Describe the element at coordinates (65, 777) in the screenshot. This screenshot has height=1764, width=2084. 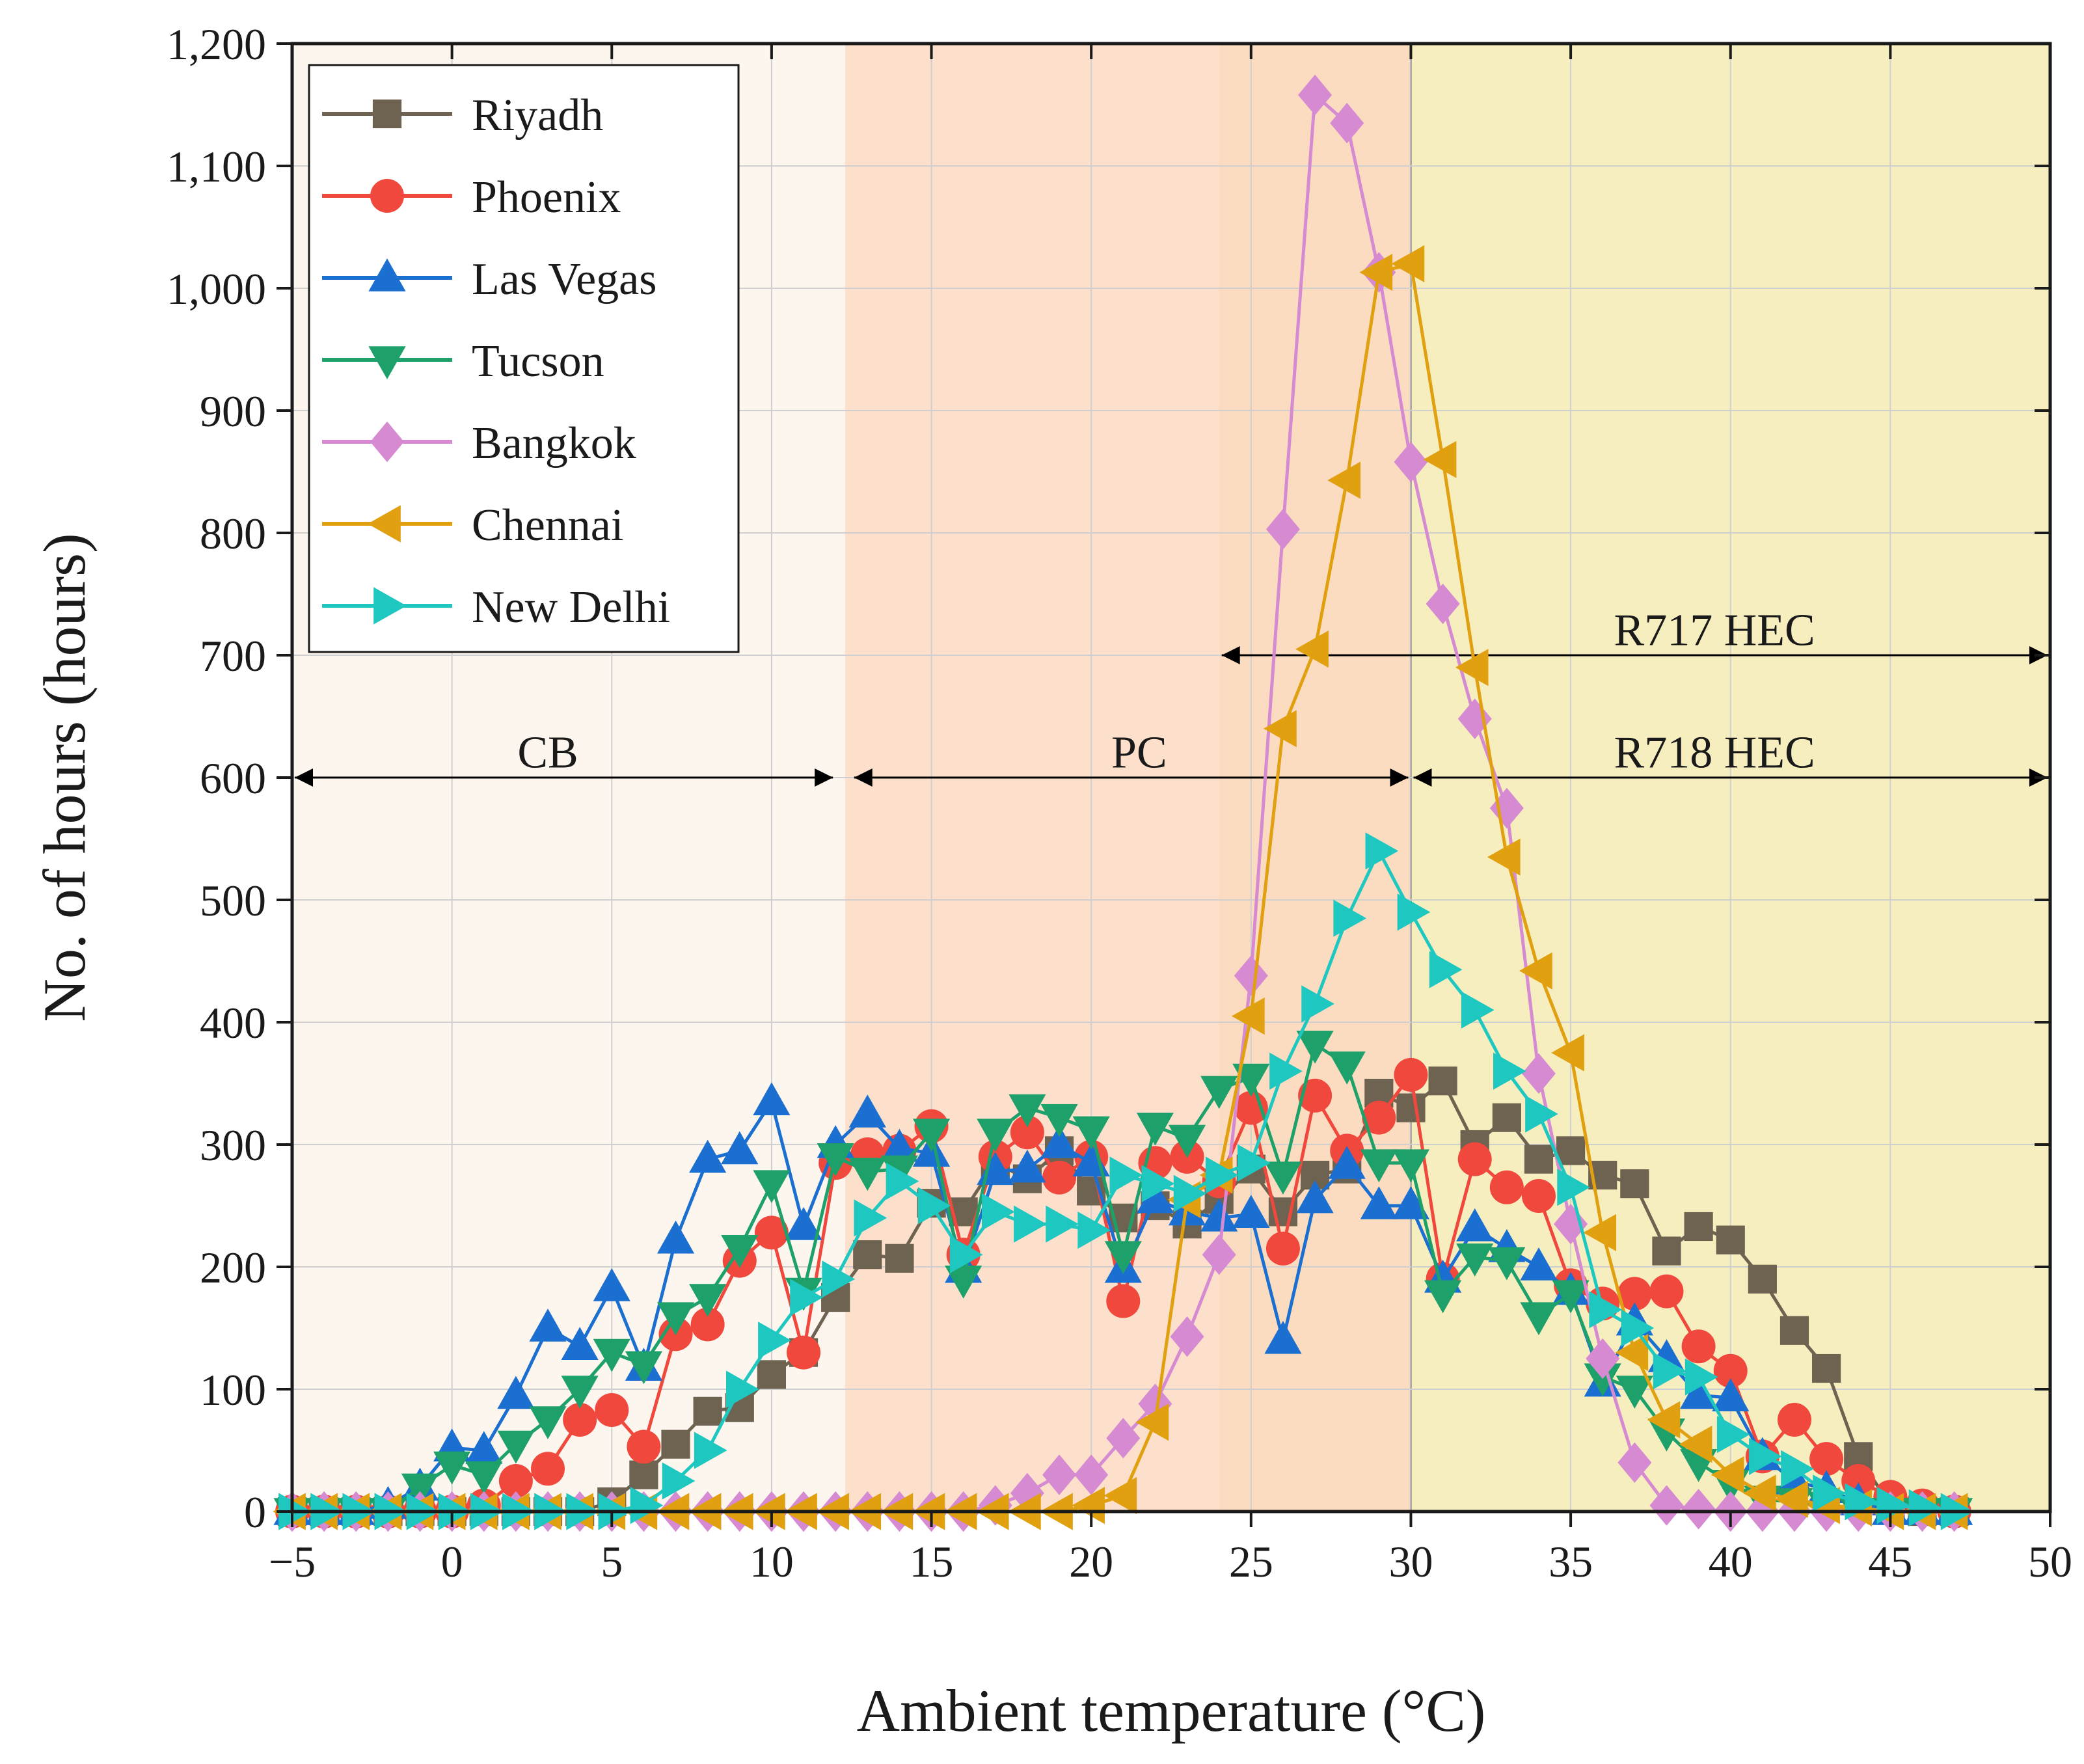
I see `y-axis-title: No. of hours (hours)` at that location.